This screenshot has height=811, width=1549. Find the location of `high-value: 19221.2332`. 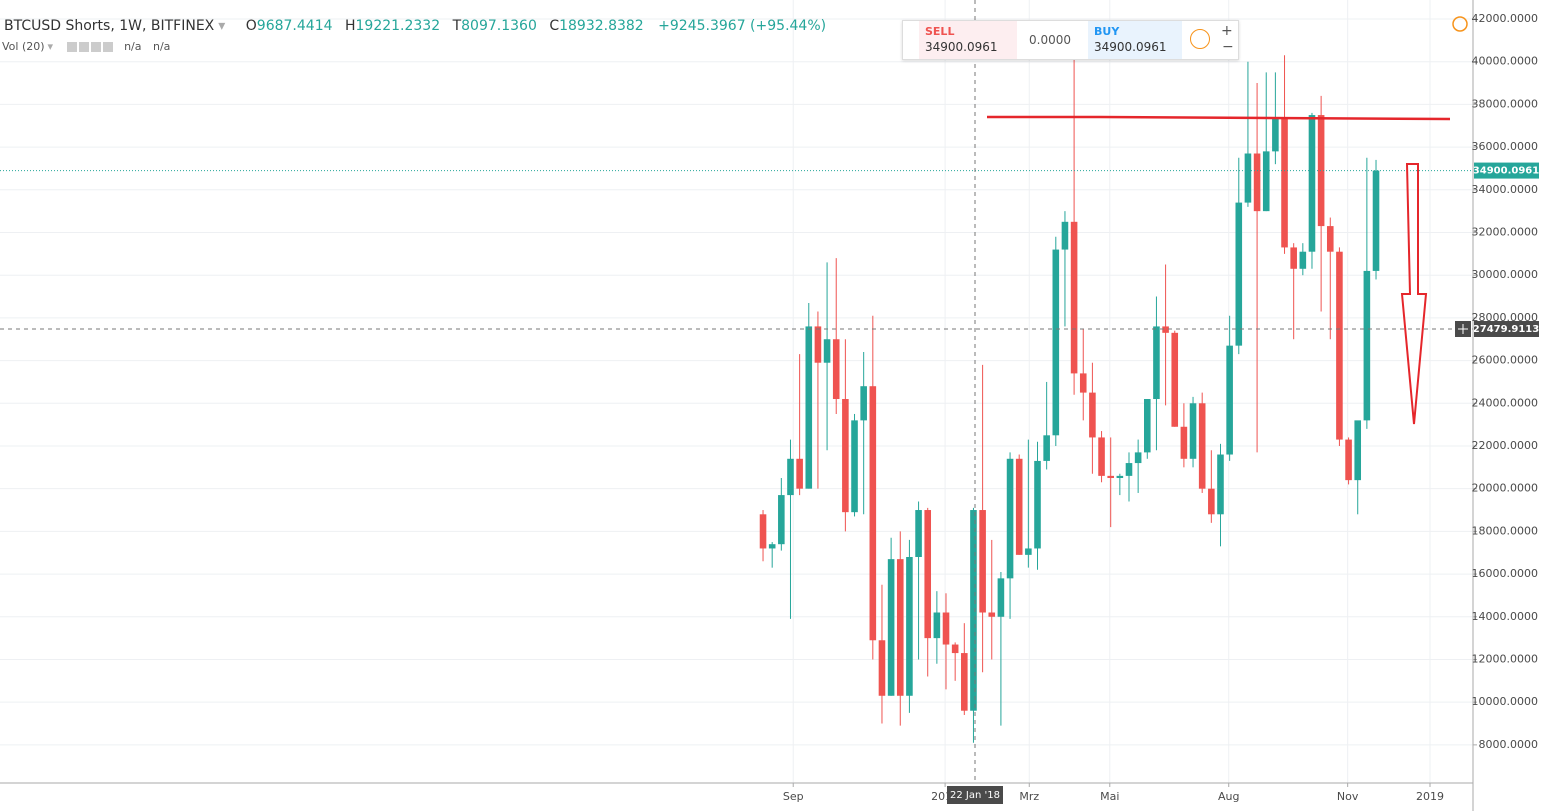

high-value: 19221.2332 is located at coordinates (398, 26).